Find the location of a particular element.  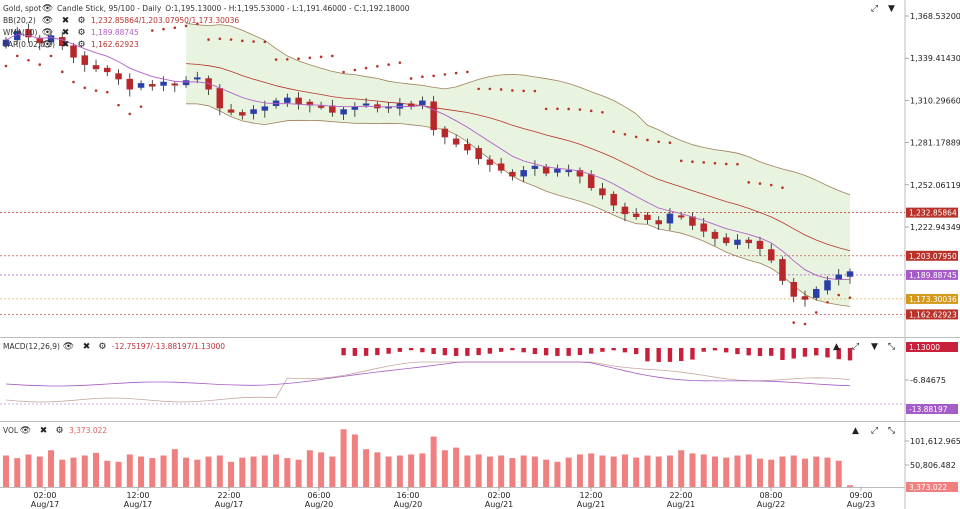

price-tag-label-0: 1,232.85864 is located at coordinates (933, 213).